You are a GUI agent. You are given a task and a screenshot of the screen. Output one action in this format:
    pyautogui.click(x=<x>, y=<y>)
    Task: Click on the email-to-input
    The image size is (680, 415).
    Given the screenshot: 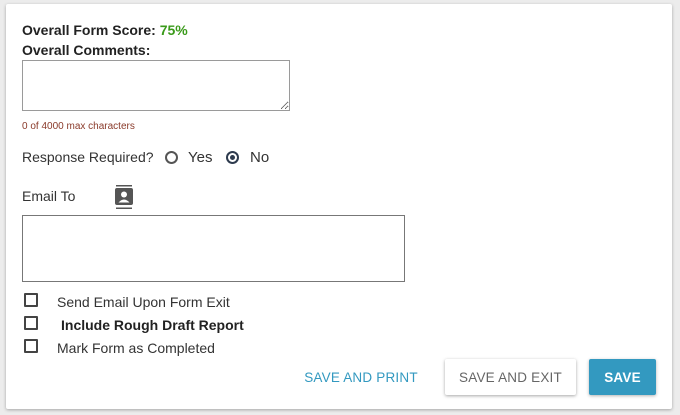 What is the action you would take?
    pyautogui.click(x=213, y=248)
    